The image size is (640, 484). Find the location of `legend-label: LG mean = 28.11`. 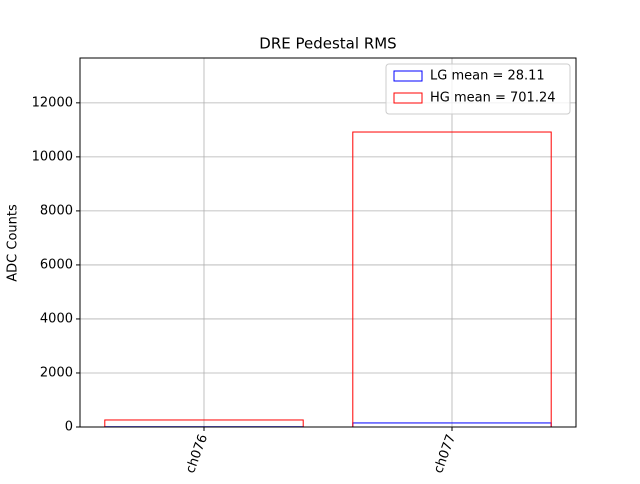

legend-label: LG mean = 28.11 is located at coordinates (487, 76).